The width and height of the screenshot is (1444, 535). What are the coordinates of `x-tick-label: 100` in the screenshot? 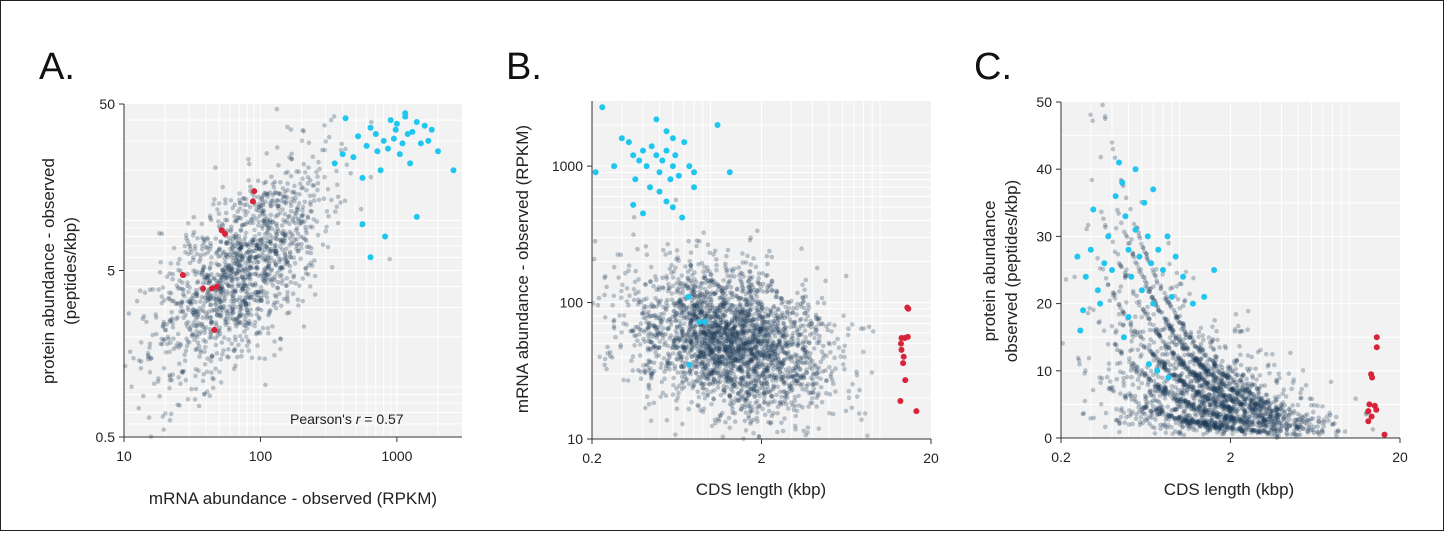 It's located at (261, 456).